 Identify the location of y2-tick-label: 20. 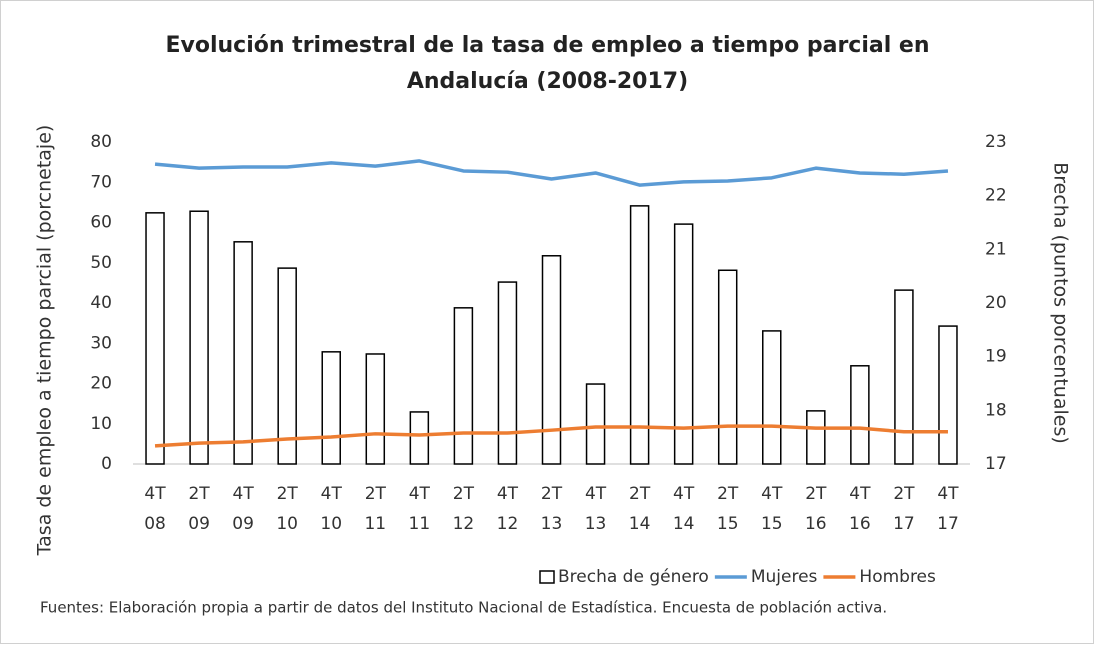
(996, 303).